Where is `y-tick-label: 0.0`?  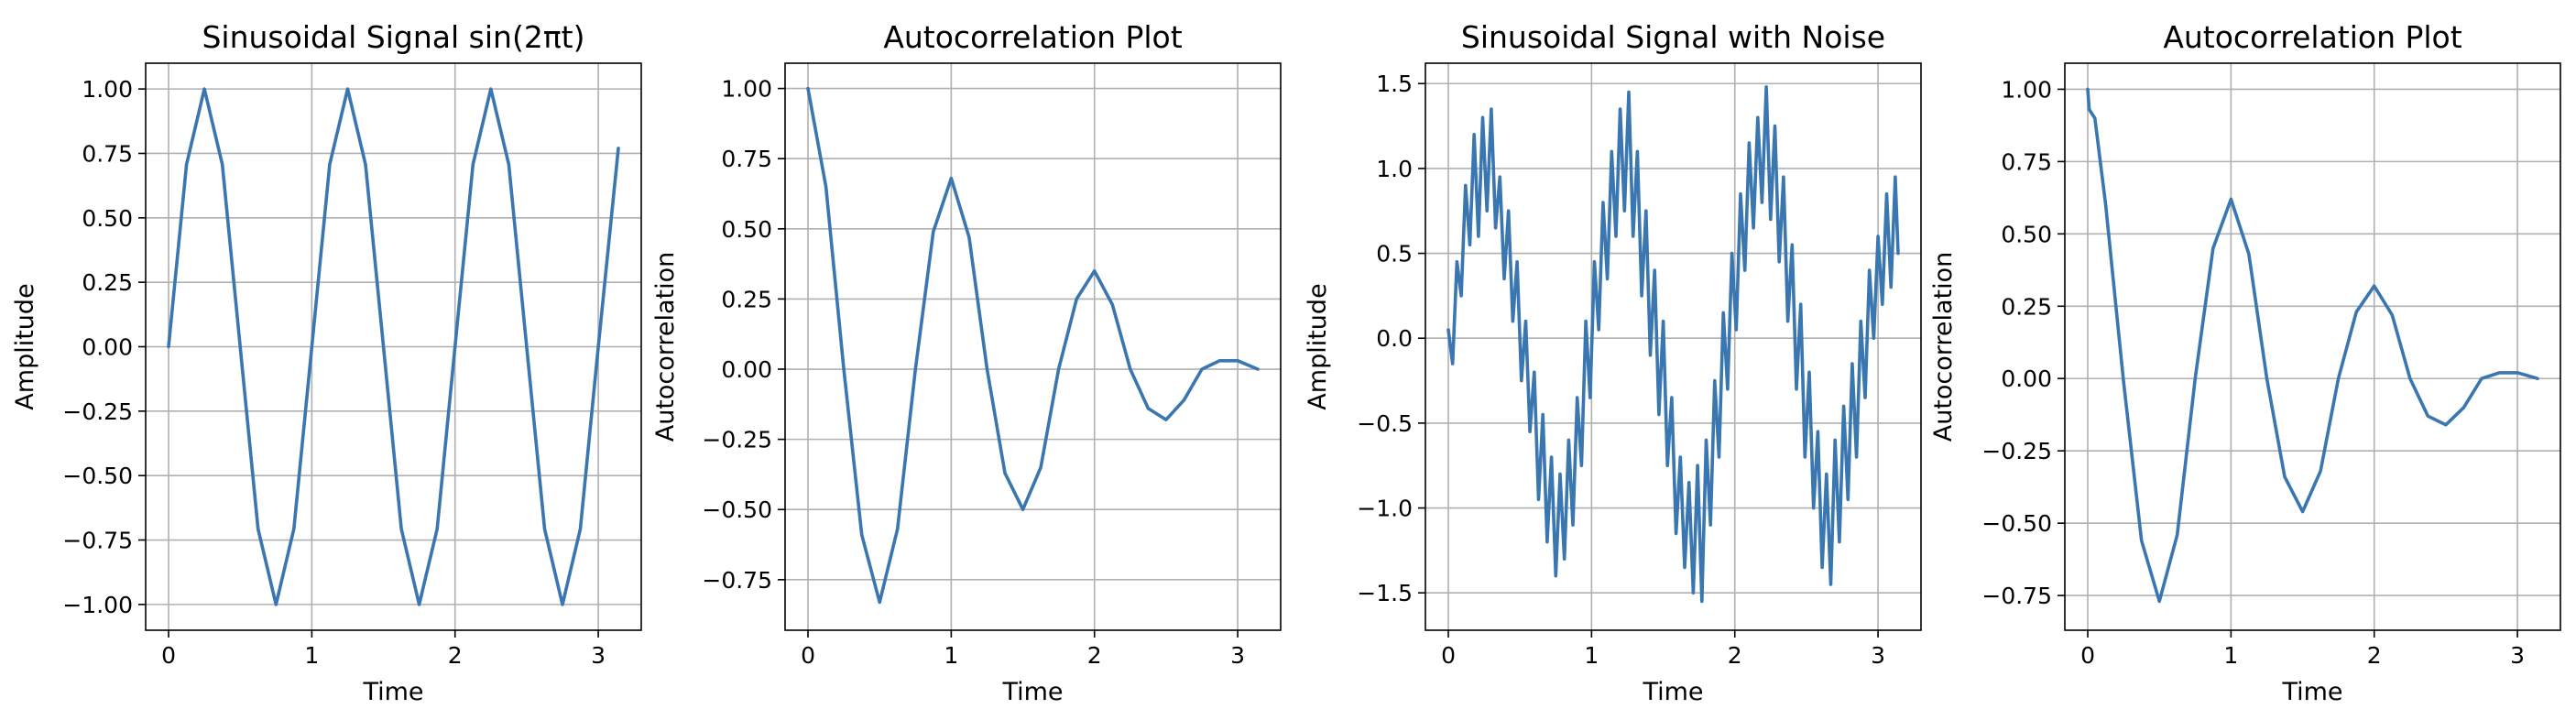 y-tick-label: 0.0 is located at coordinates (1395, 338).